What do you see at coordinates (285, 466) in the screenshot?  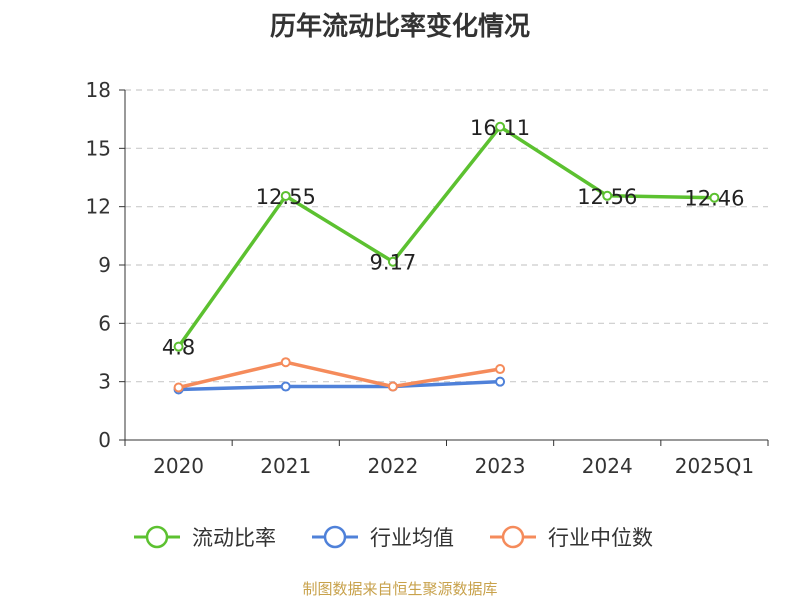 I see `x-tick-label: 2021` at bounding box center [285, 466].